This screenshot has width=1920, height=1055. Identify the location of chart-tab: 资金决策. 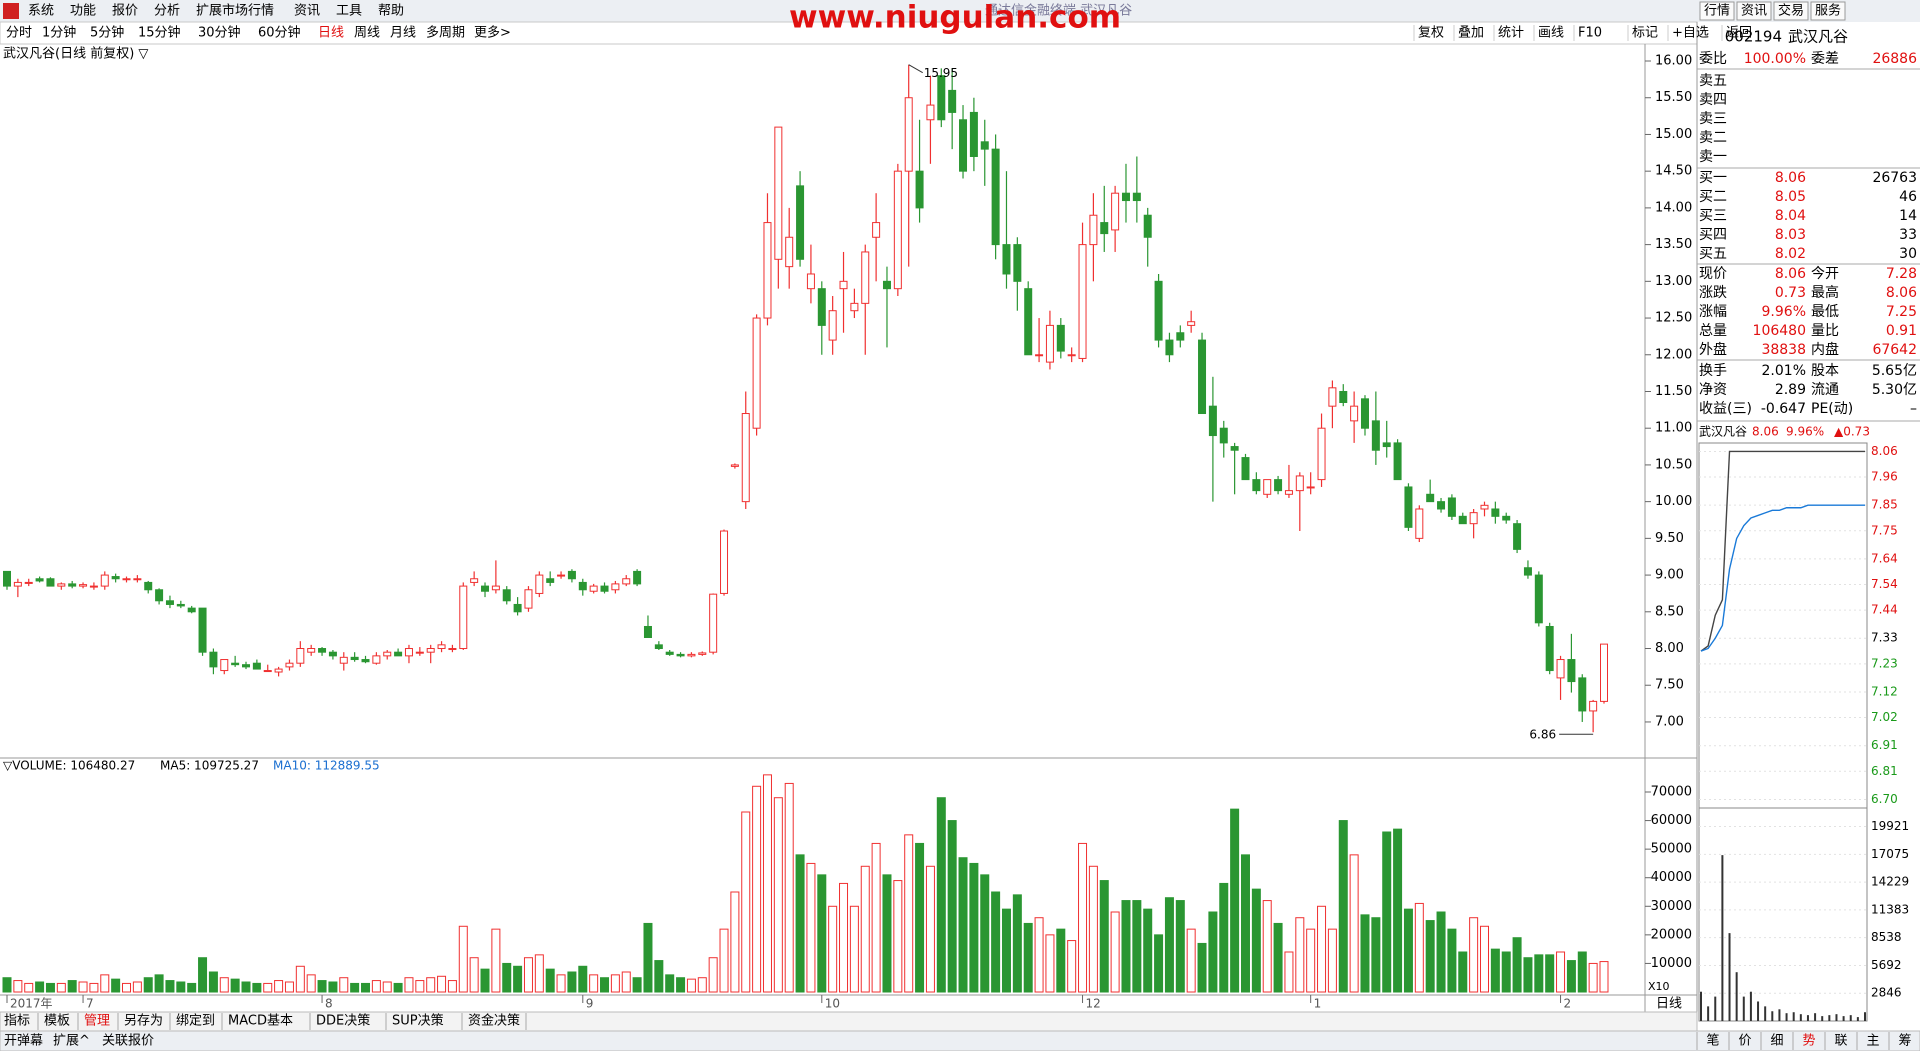
(494, 1021).